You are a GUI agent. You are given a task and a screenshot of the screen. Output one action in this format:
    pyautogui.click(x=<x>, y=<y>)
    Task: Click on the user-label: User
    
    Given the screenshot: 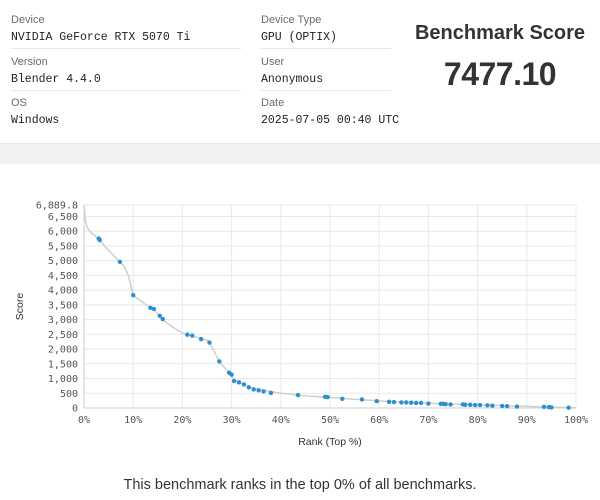 What is the action you would take?
    pyautogui.click(x=273, y=62)
    